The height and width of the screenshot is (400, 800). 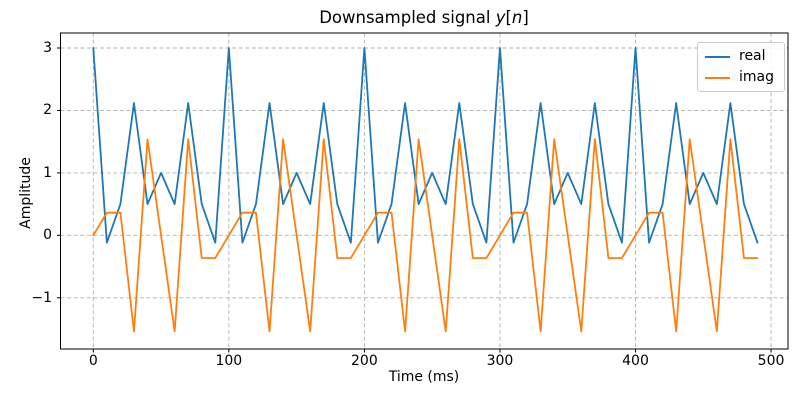 What do you see at coordinates (47, 110) in the screenshot?
I see `y-tick-label: 2` at bounding box center [47, 110].